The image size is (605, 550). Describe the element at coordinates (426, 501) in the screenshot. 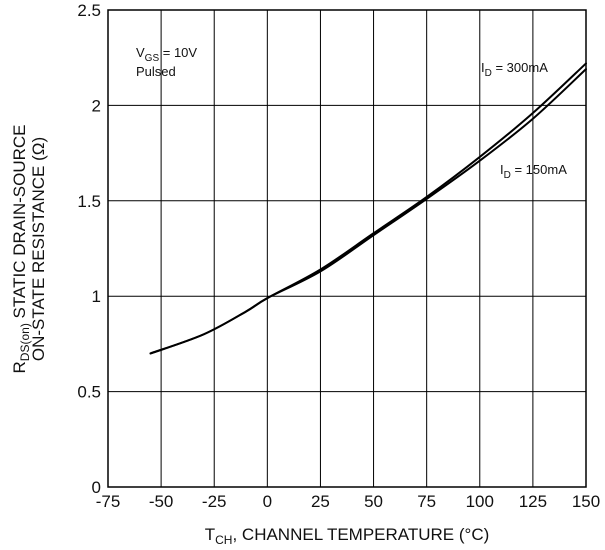

I see `x-tick-label: 75` at that location.